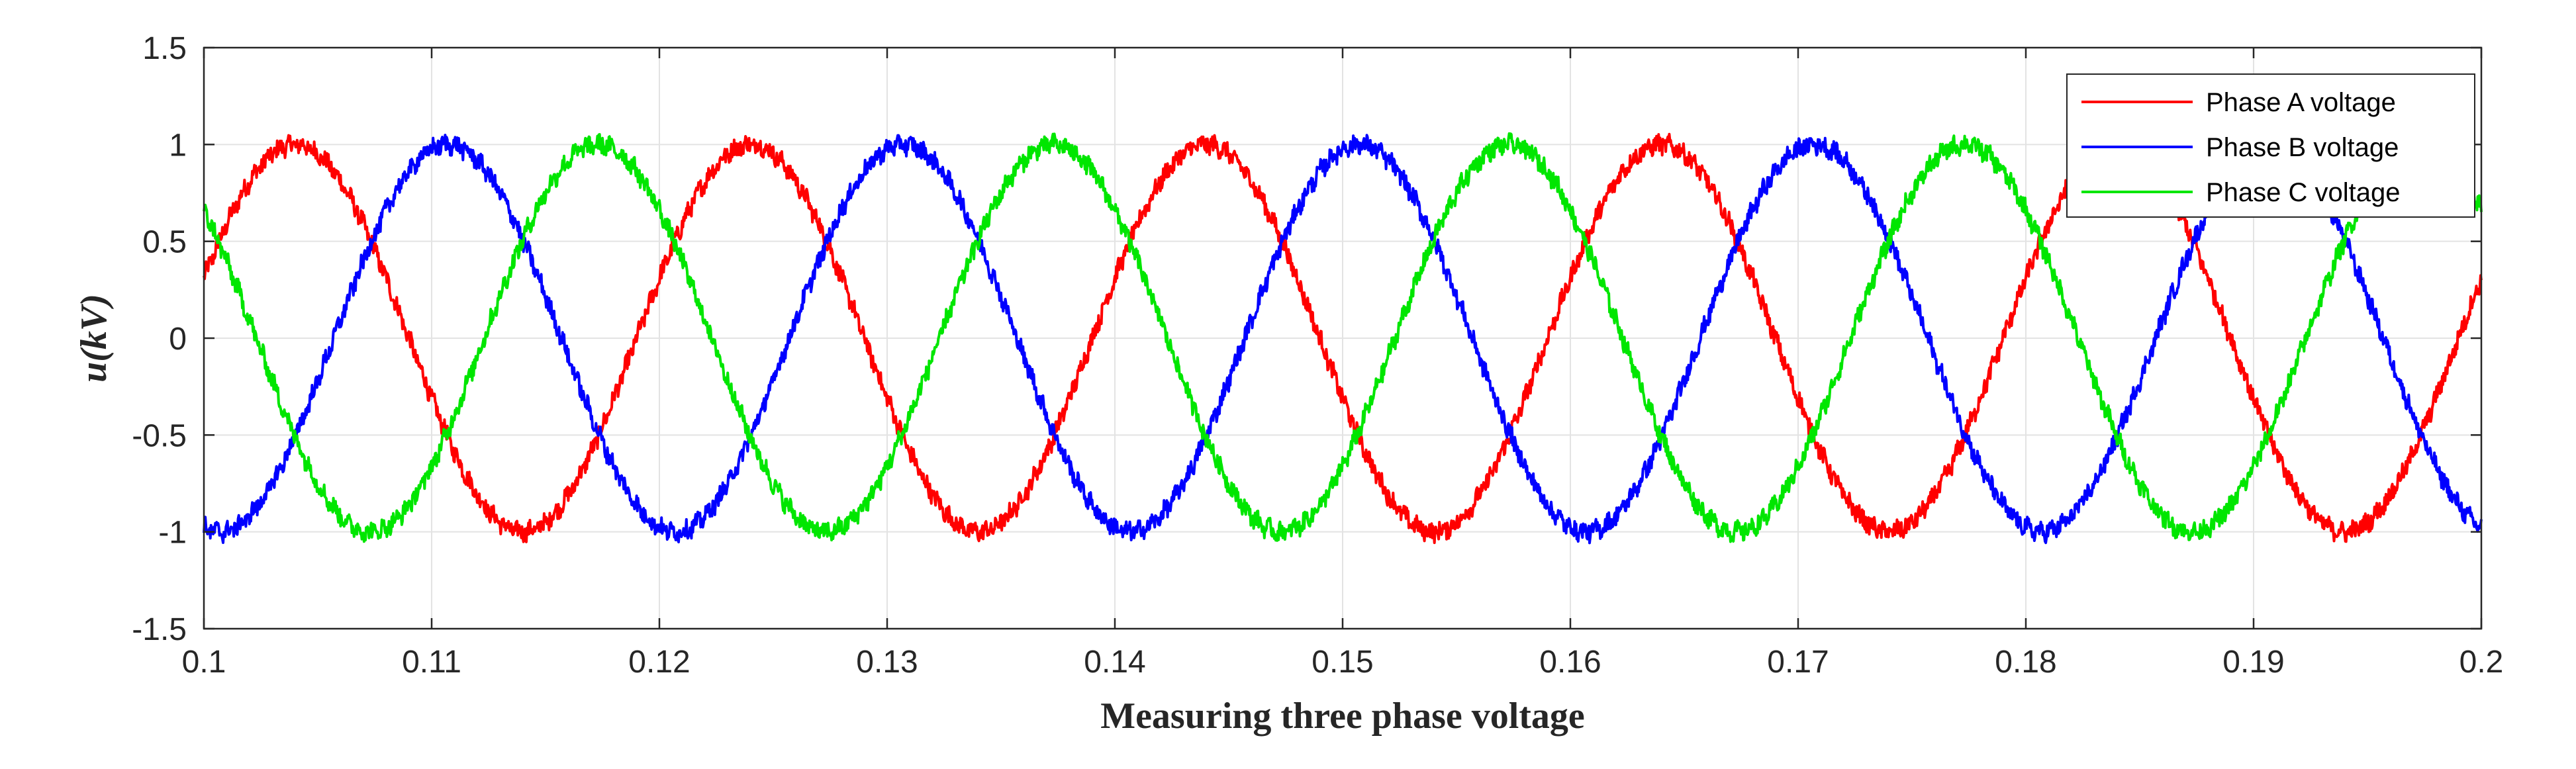 This screenshot has height=769, width=2576. Describe the element at coordinates (164, 242) in the screenshot. I see `y-tick-label: 0.5` at that location.